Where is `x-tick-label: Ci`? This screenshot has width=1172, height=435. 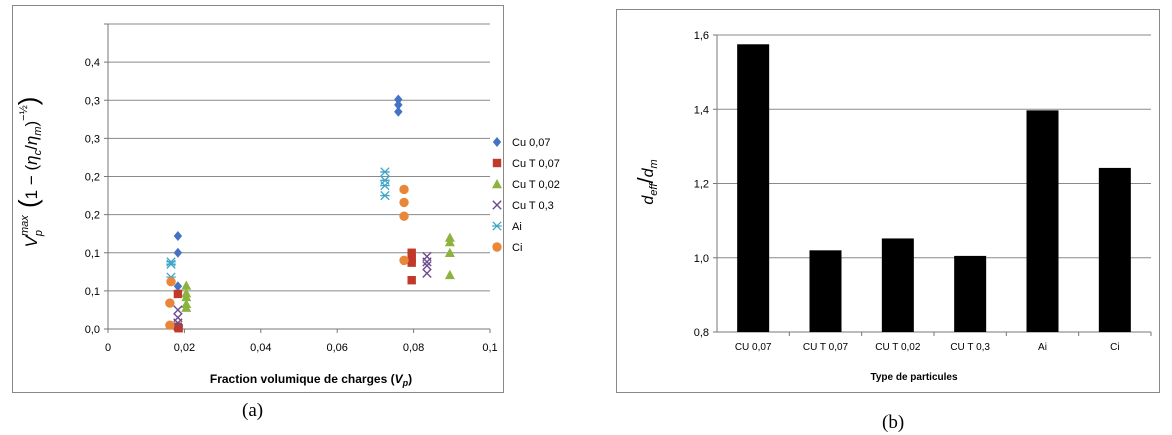
x-tick-label: Ci is located at coordinates (1114, 347).